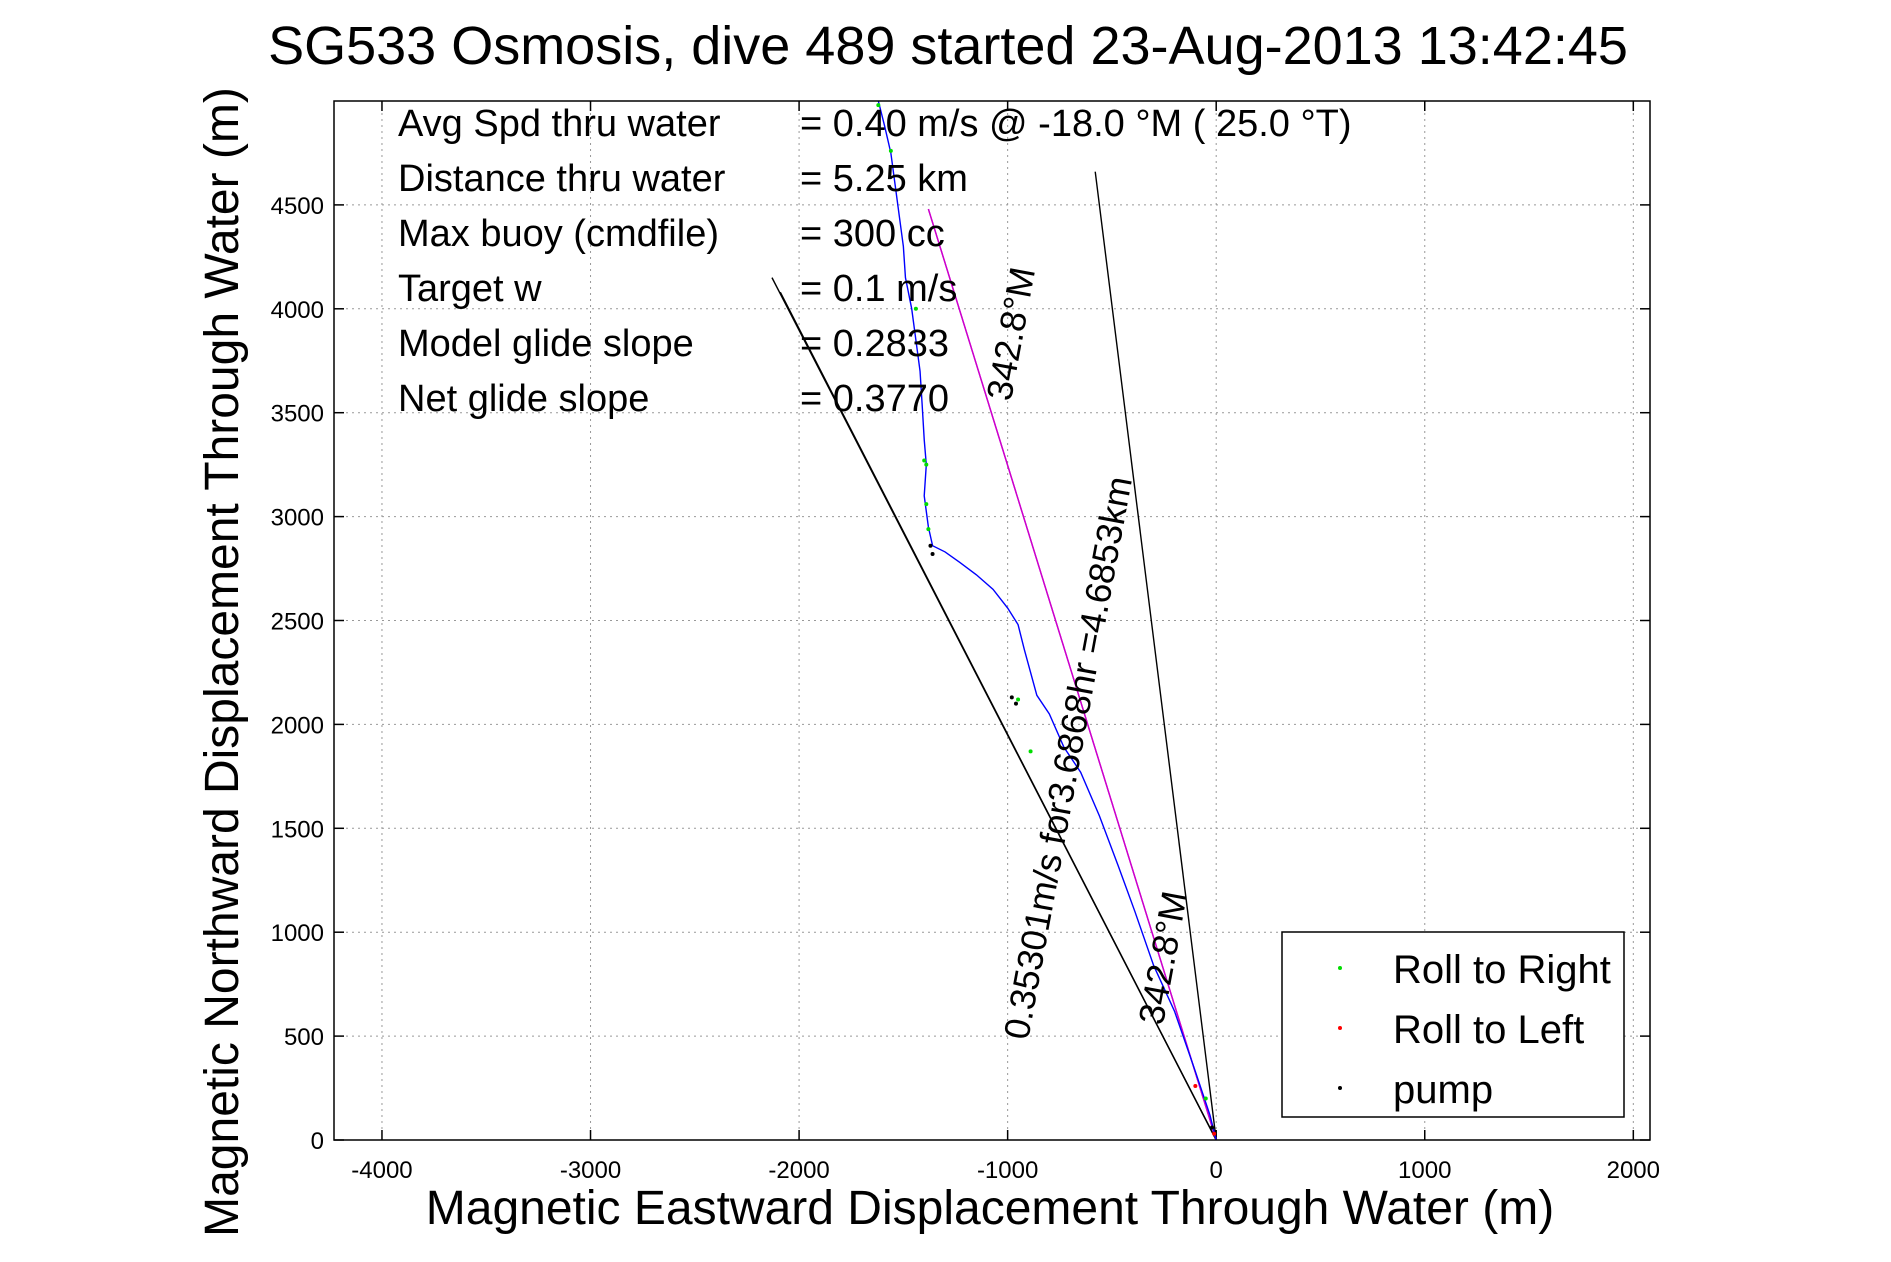 This screenshot has width=1891, height=1262. What do you see at coordinates (297, 414) in the screenshot?
I see `y-tick-label: 3500` at bounding box center [297, 414].